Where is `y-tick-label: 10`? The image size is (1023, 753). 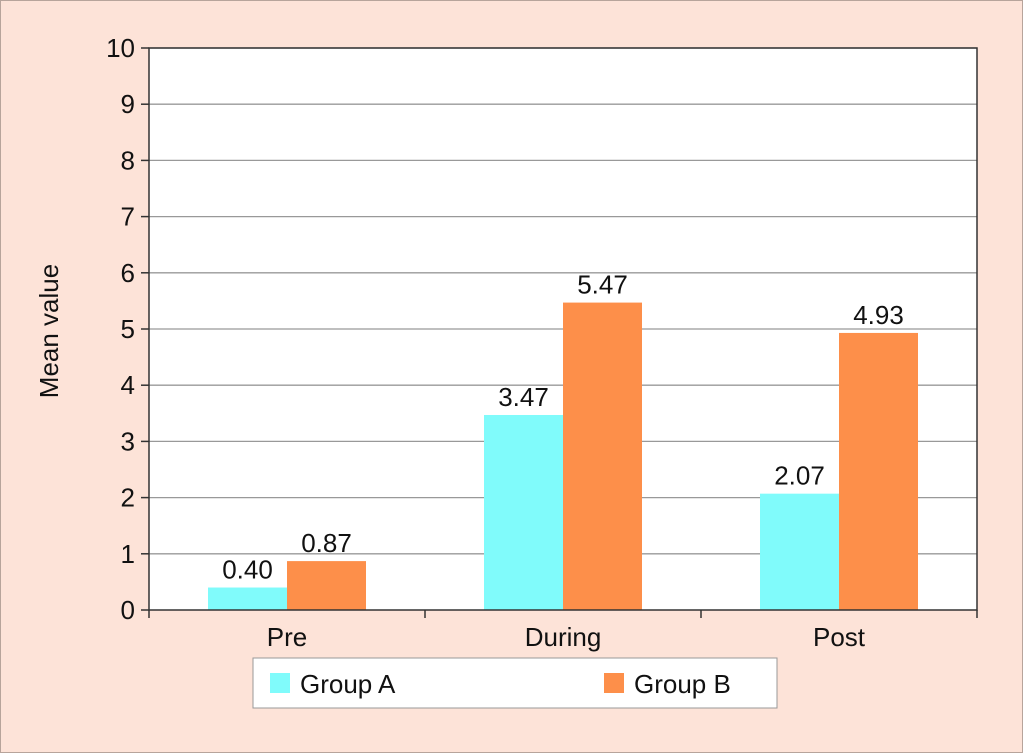 y-tick-label: 10 is located at coordinates (120, 48).